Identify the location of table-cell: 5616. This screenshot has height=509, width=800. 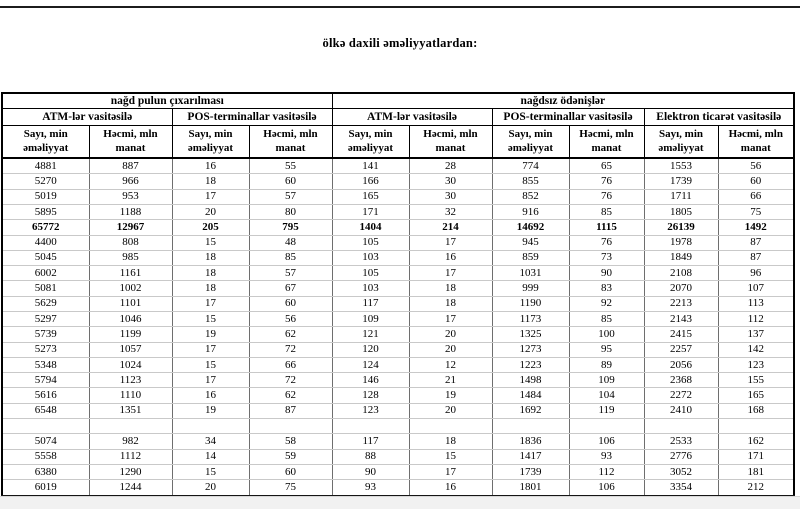
(45, 395).